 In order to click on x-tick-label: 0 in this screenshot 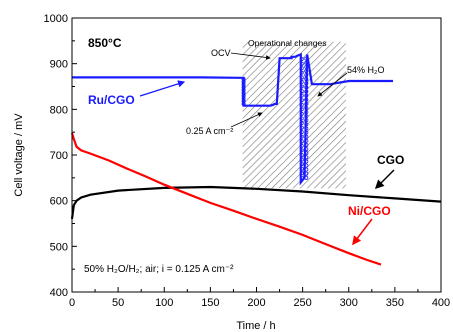, I will do `click(72, 303)`.